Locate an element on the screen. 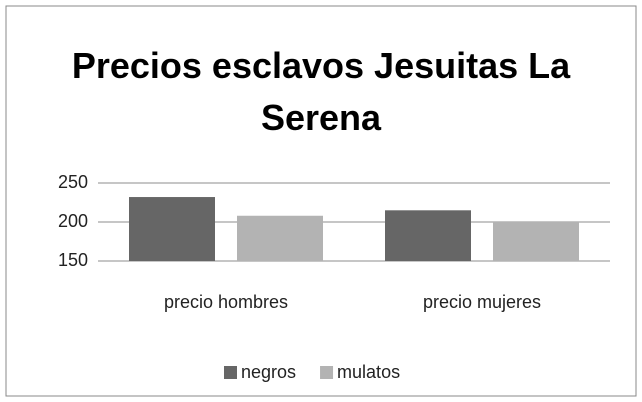  legend-label: mulatos is located at coordinates (368, 372).